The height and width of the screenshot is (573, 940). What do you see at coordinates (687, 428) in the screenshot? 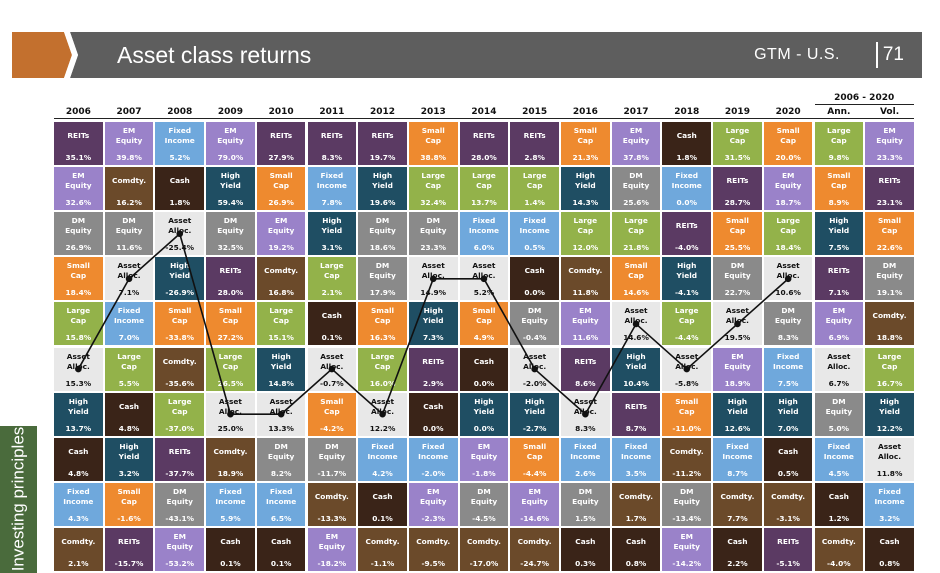
I see `return-value: -11.0%` at bounding box center [687, 428].